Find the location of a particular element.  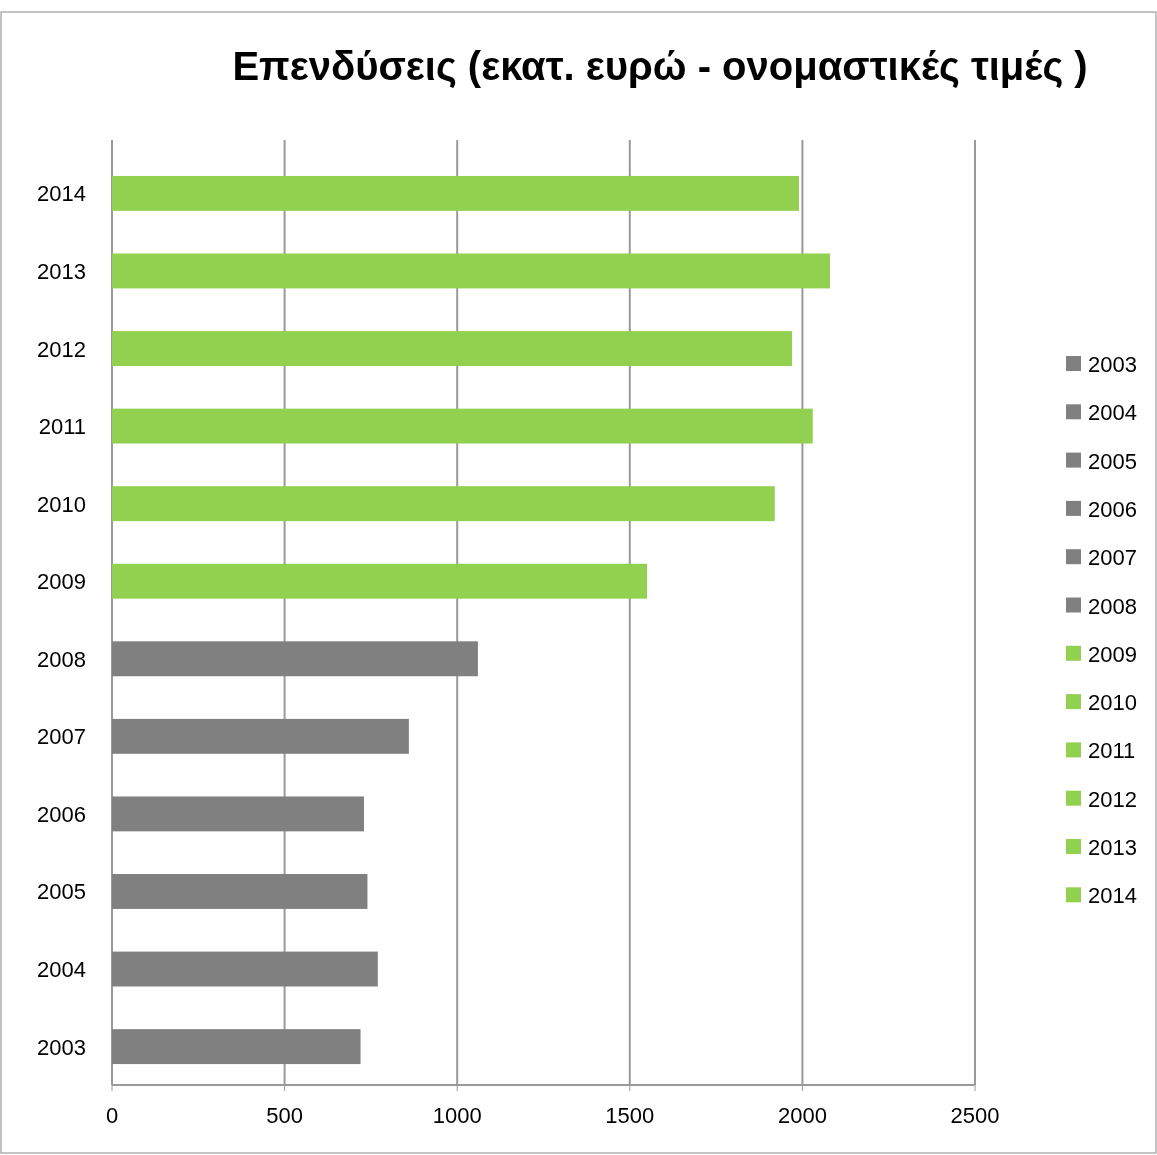

y-tick-label: 2008 is located at coordinates (61, 659).